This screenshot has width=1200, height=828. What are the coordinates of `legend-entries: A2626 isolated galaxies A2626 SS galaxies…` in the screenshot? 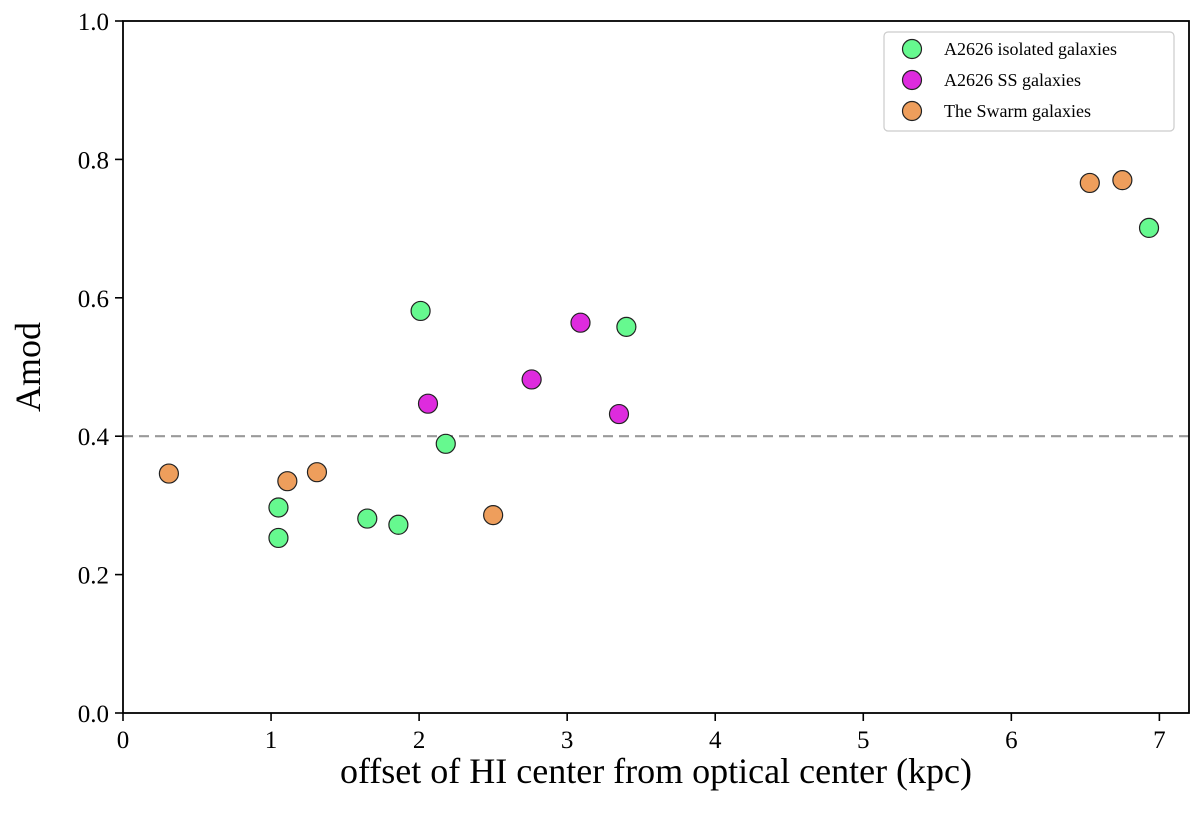 It's located at (1009, 80).